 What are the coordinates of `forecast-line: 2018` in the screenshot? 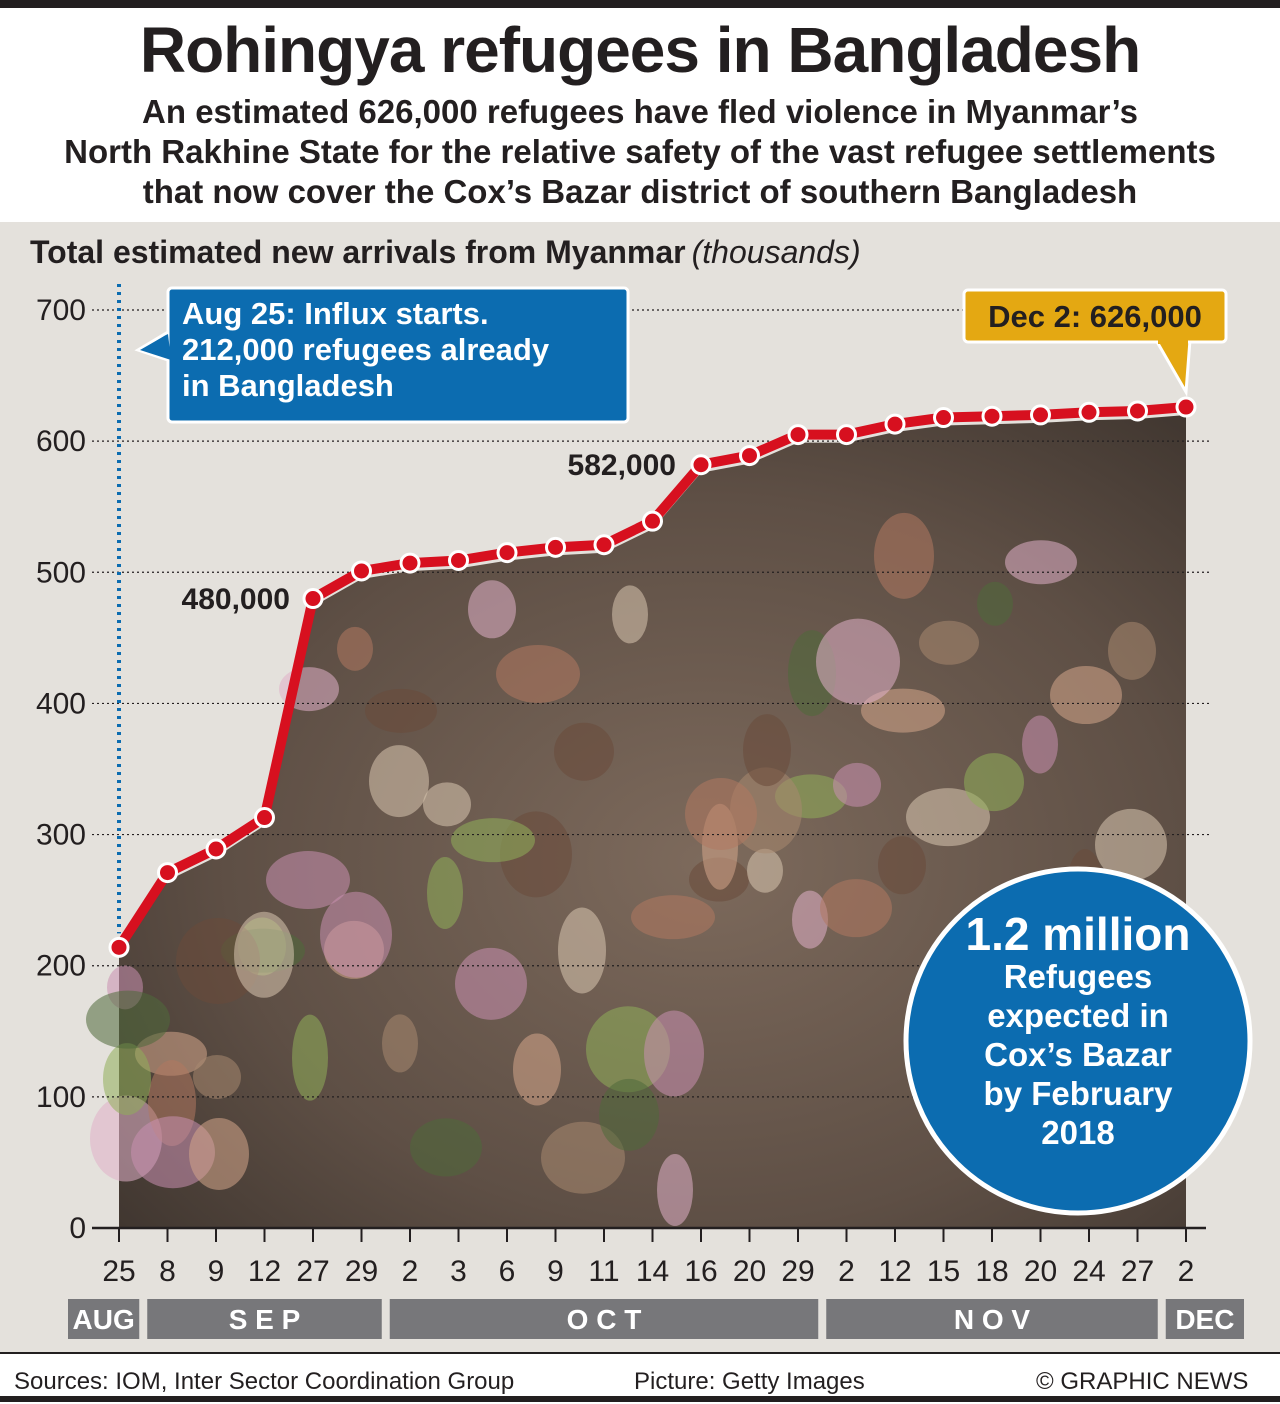 It's located at (1077, 1132).